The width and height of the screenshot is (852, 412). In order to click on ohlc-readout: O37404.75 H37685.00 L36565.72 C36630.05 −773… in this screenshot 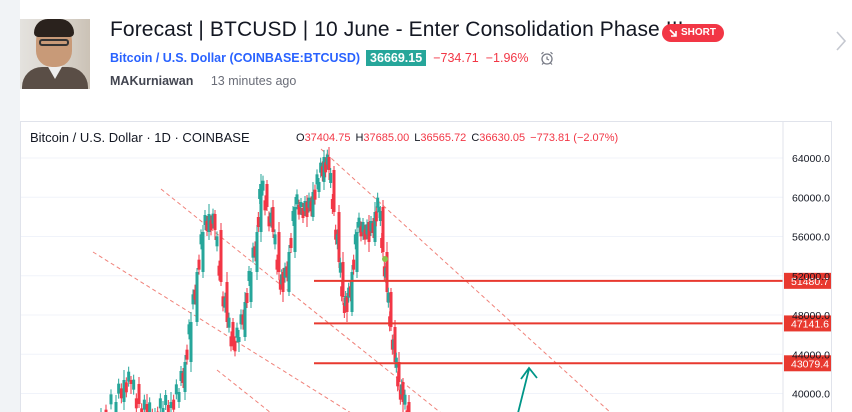, I will do `click(459, 138)`.